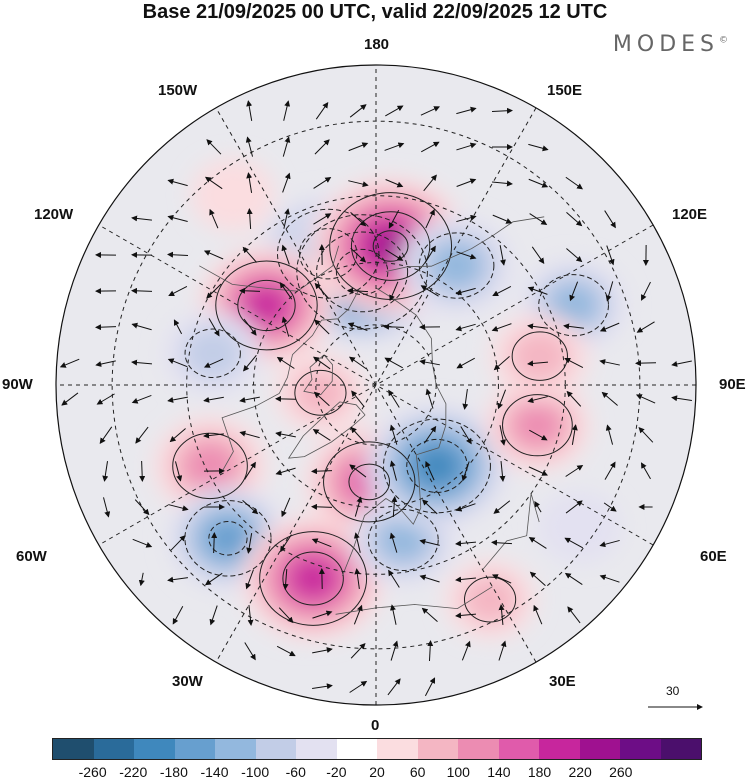 This screenshot has width=750, height=783. Describe the element at coordinates (187, 681) in the screenshot. I see `lon-label-30w: 30W` at that location.